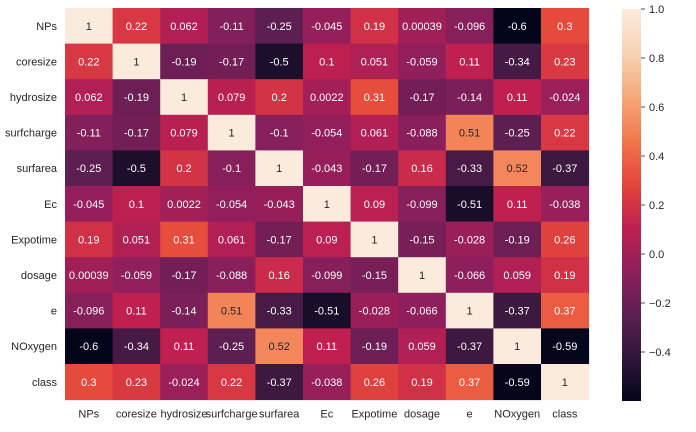 The height and width of the screenshot is (432, 696). What do you see at coordinates (326, 27) in the screenshot?
I see `cell-value-label: -0.045` at bounding box center [326, 27].